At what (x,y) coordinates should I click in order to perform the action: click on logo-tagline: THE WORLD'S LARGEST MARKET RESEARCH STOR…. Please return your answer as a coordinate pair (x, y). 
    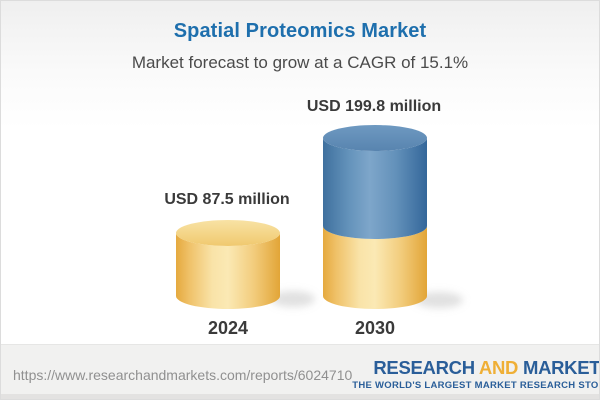
    Looking at the image, I should click on (476, 385).